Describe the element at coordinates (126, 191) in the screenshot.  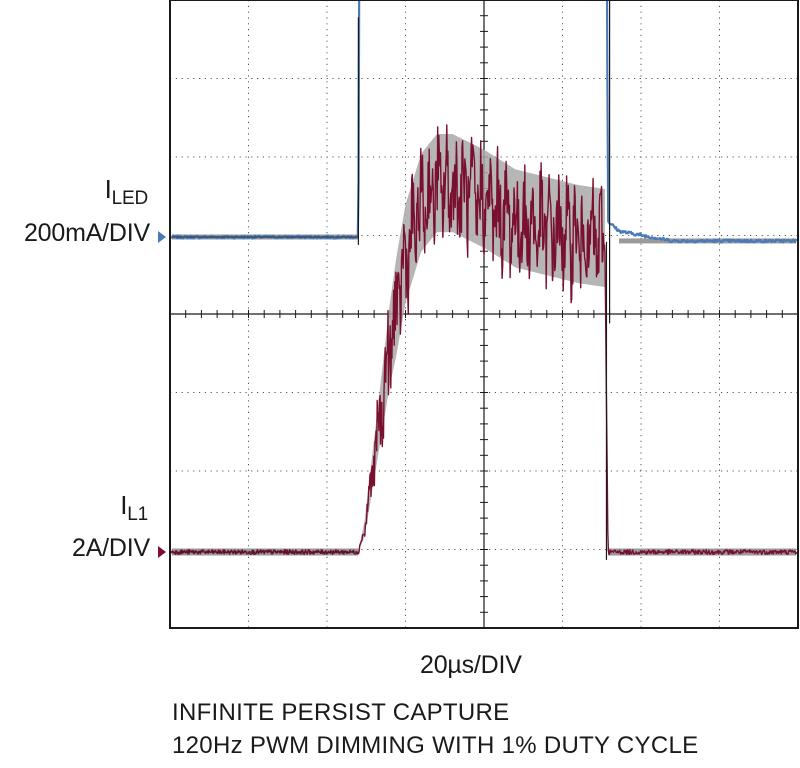
I see `ch1-name: ILED` at that location.